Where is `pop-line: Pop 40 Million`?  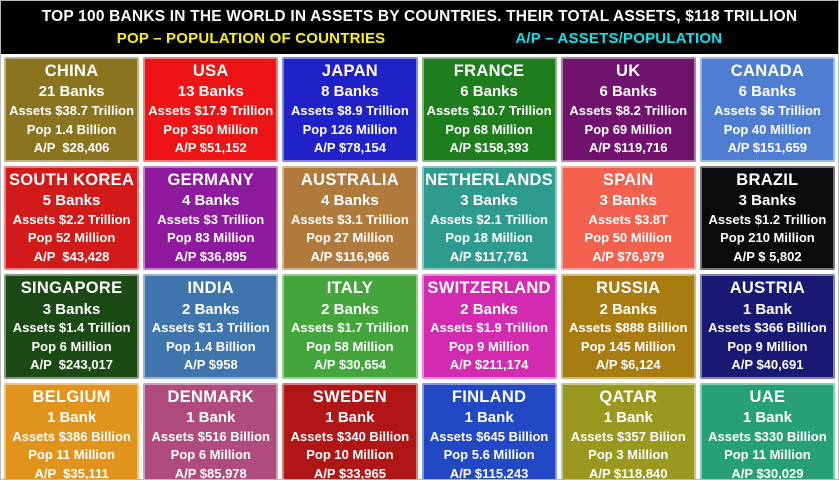 pop-line: Pop 40 Million is located at coordinates (767, 129).